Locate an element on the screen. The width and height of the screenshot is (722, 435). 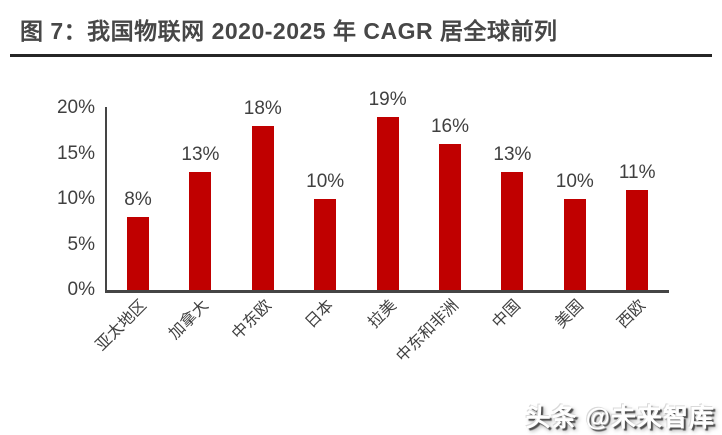
x-axis is located at coordinates (387, 291).